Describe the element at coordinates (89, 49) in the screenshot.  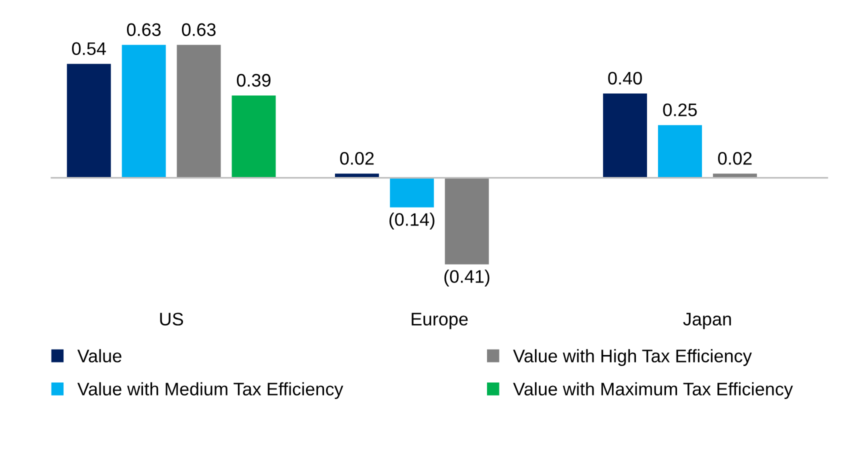
I see `data-label: 0.54` at that location.